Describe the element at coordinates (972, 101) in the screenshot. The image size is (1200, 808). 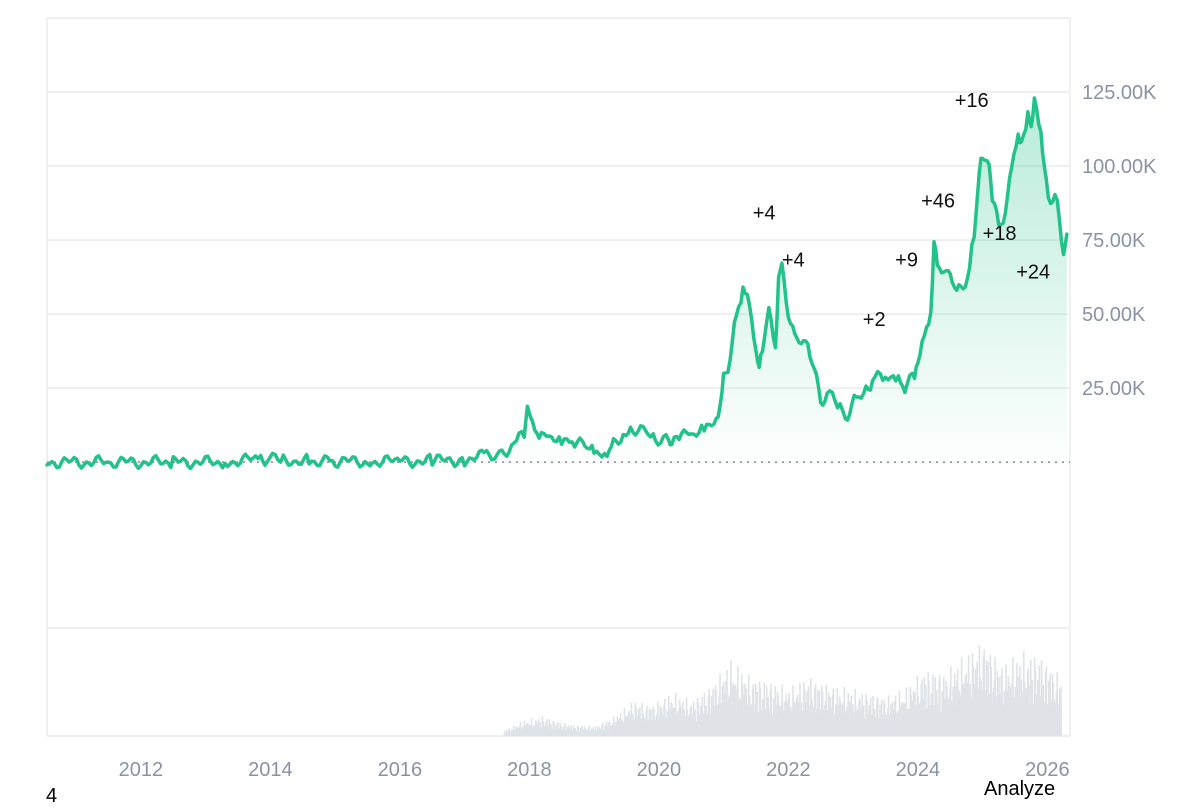
I see `annotation-label: +16` at that location.